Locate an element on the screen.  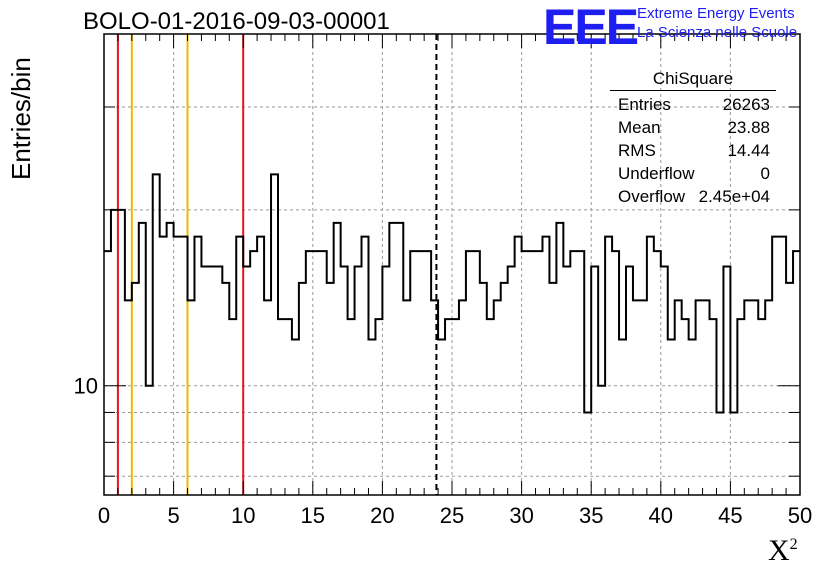
stats-value: 14.44 is located at coordinates (748, 150).